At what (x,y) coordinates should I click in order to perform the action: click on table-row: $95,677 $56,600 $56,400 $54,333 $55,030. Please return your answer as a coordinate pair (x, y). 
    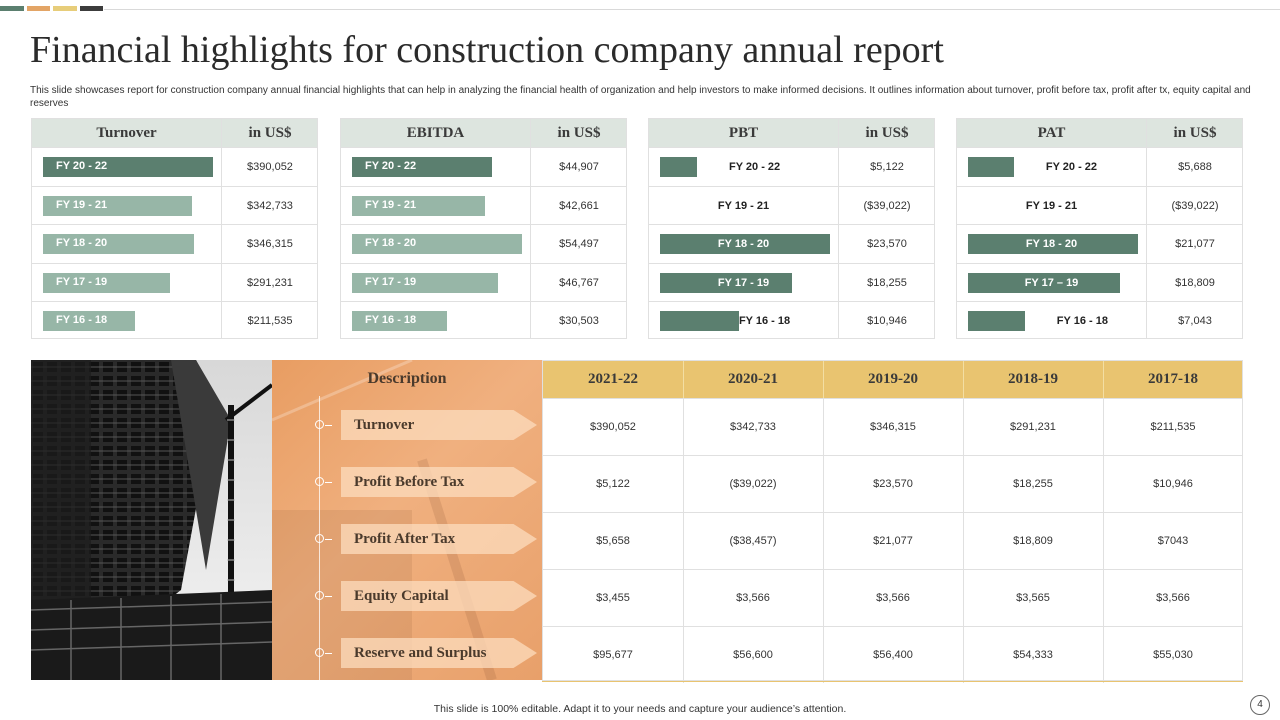
    Looking at the image, I should click on (892, 654).